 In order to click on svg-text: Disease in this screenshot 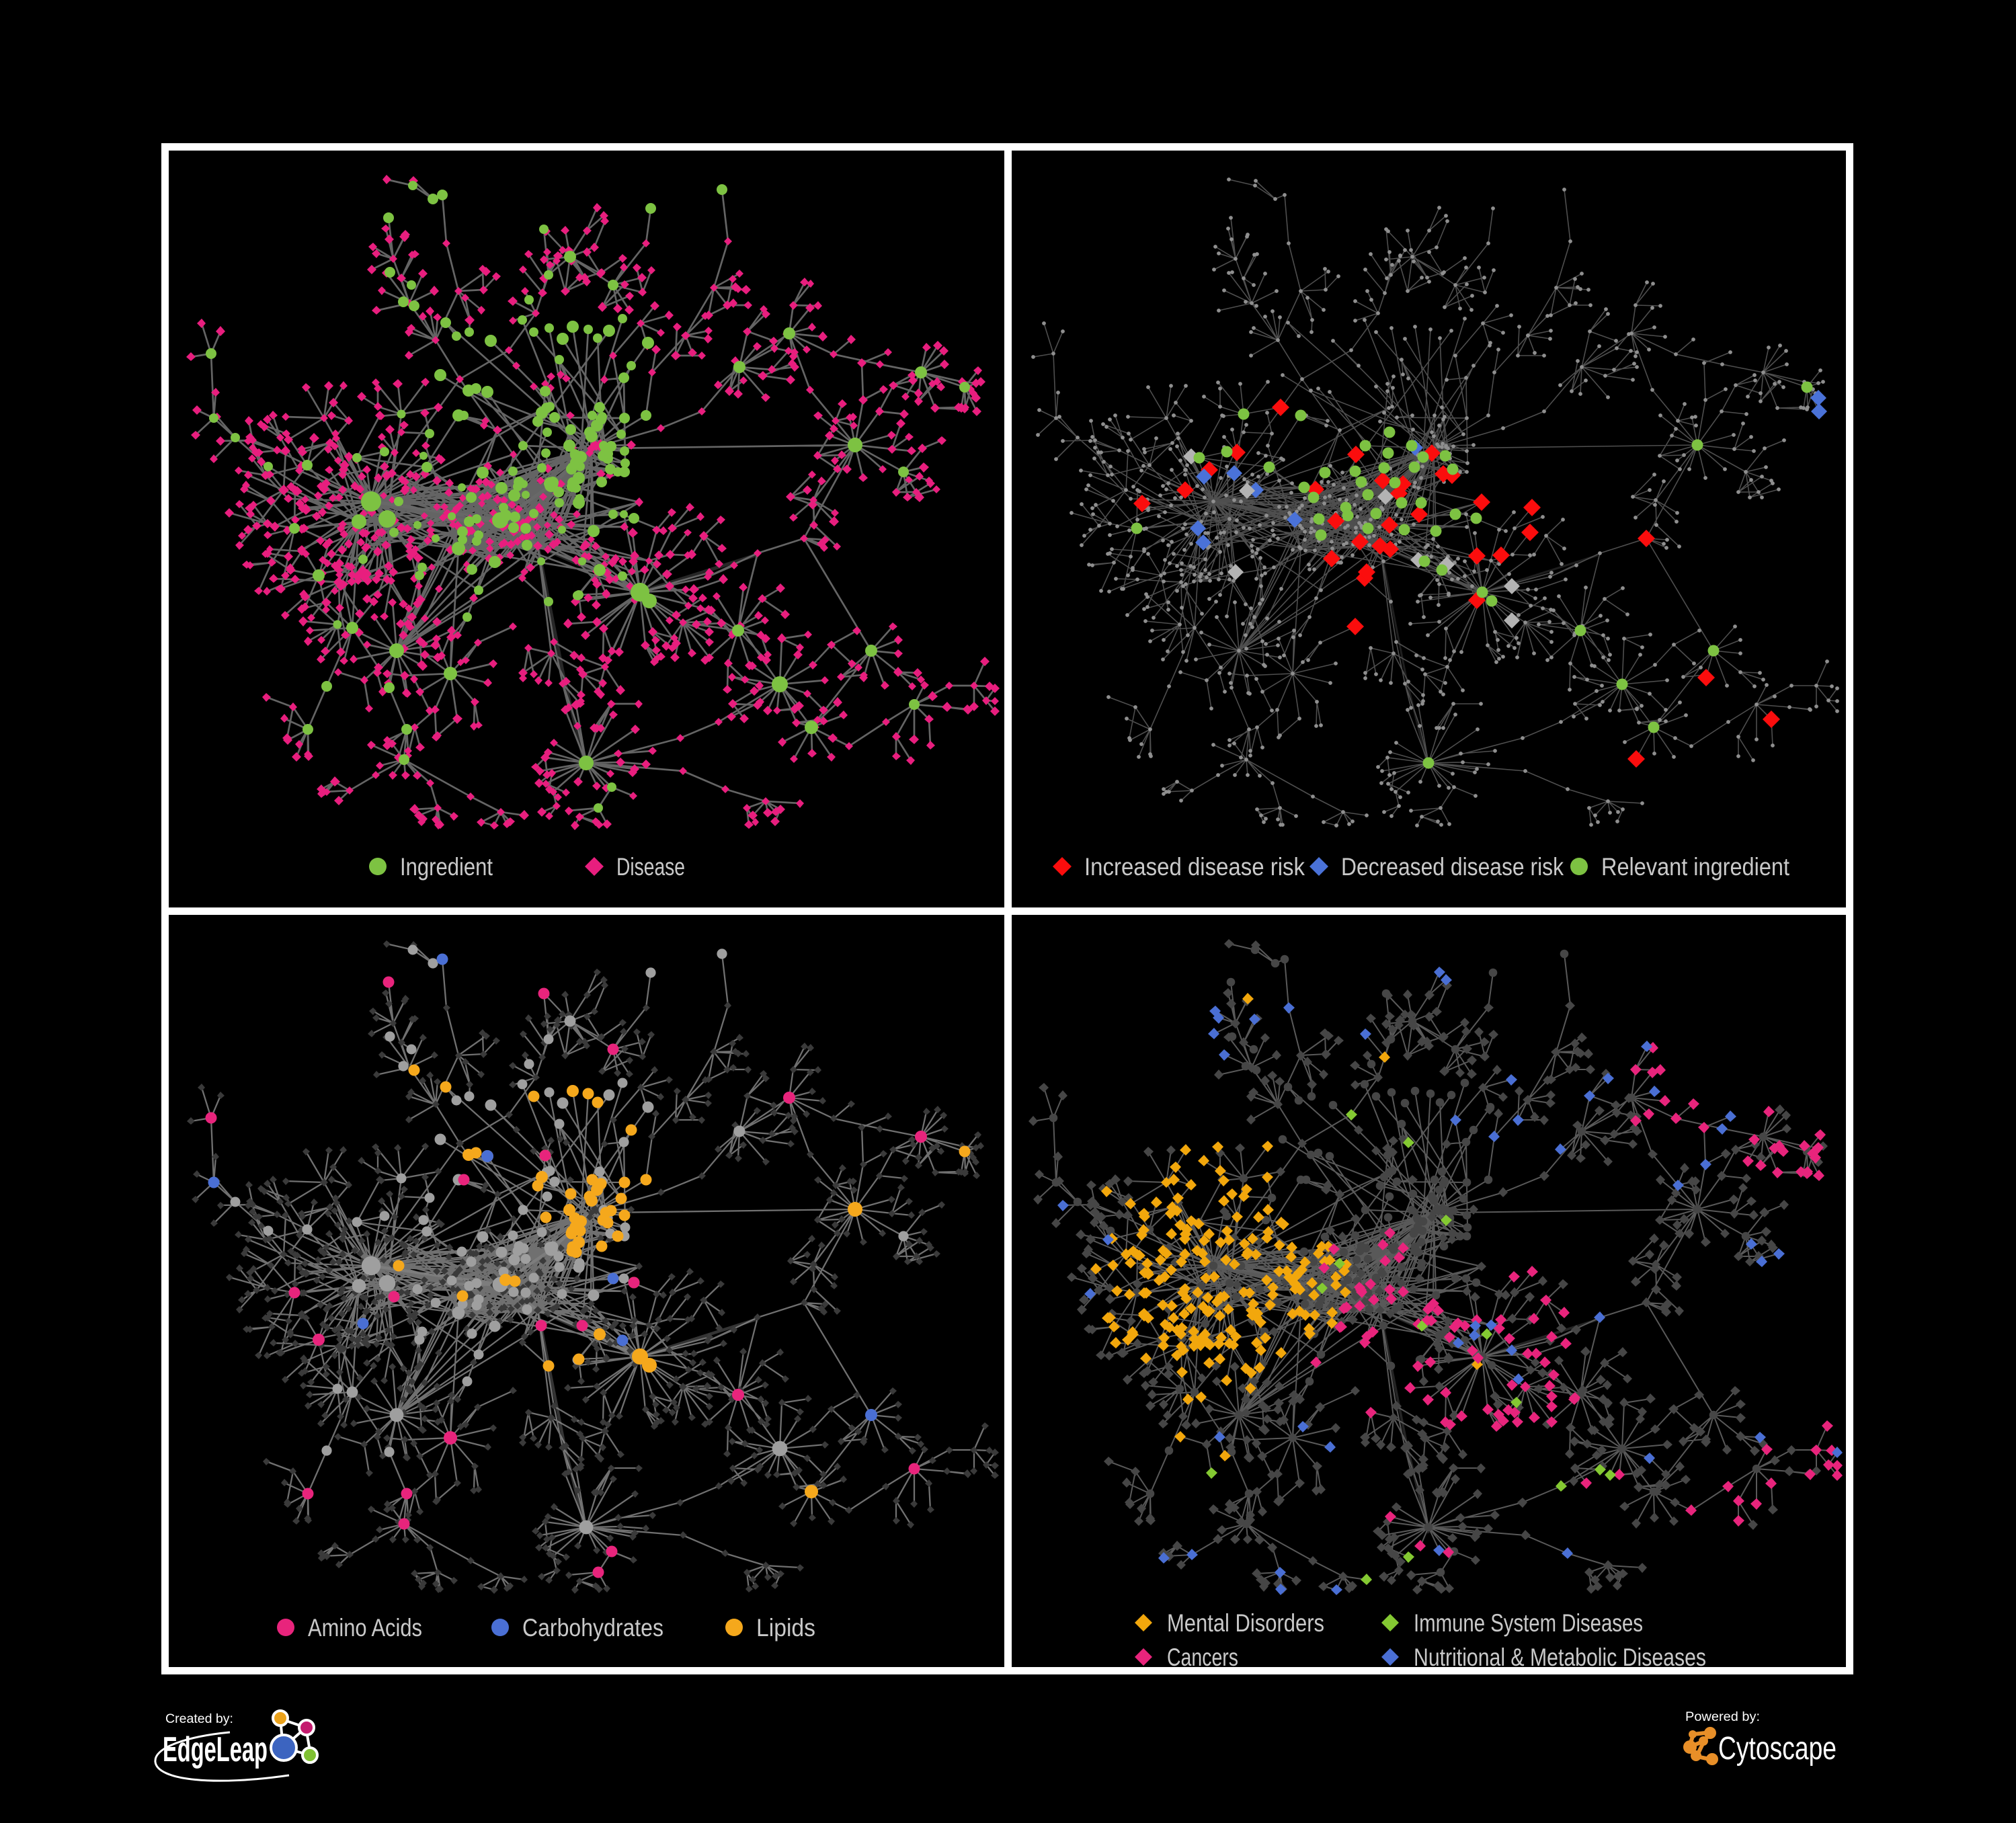, I will do `click(650, 867)`.